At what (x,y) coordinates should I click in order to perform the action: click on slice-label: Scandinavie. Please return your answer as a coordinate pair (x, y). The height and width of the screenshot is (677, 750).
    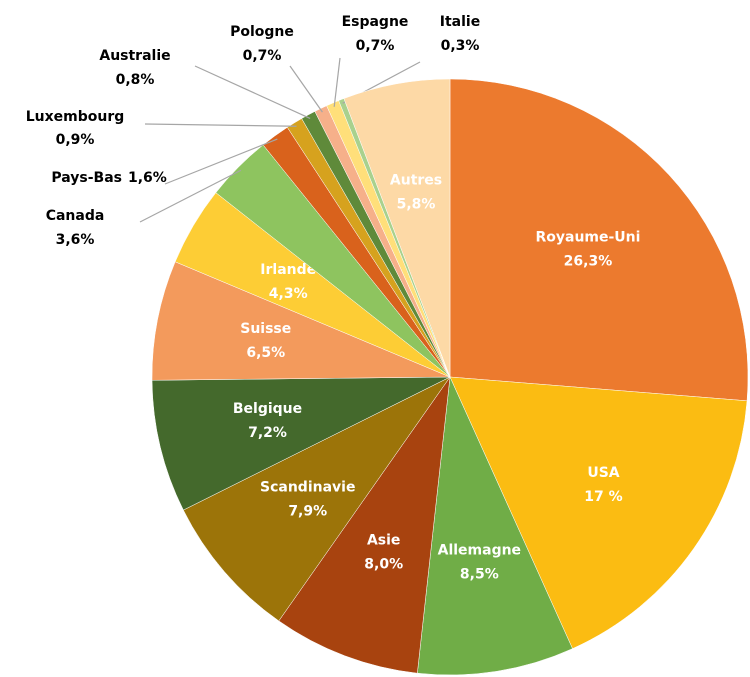
    Looking at the image, I should click on (307, 487).